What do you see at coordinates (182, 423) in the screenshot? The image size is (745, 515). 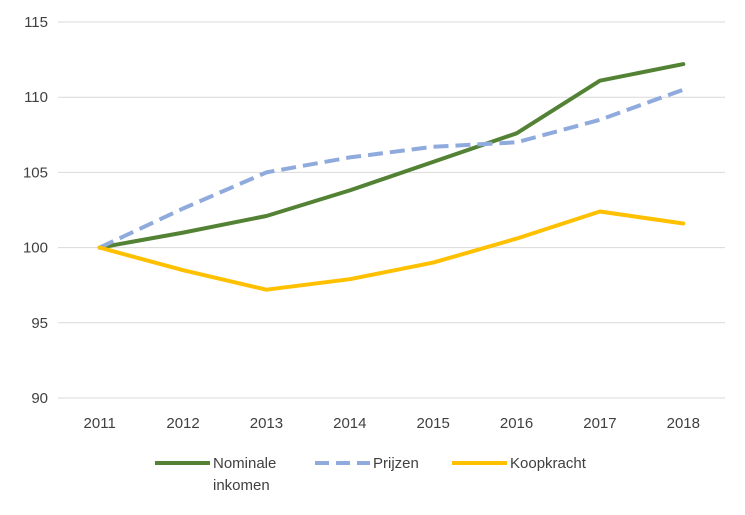 I see `x-tick-label: 2012` at bounding box center [182, 423].